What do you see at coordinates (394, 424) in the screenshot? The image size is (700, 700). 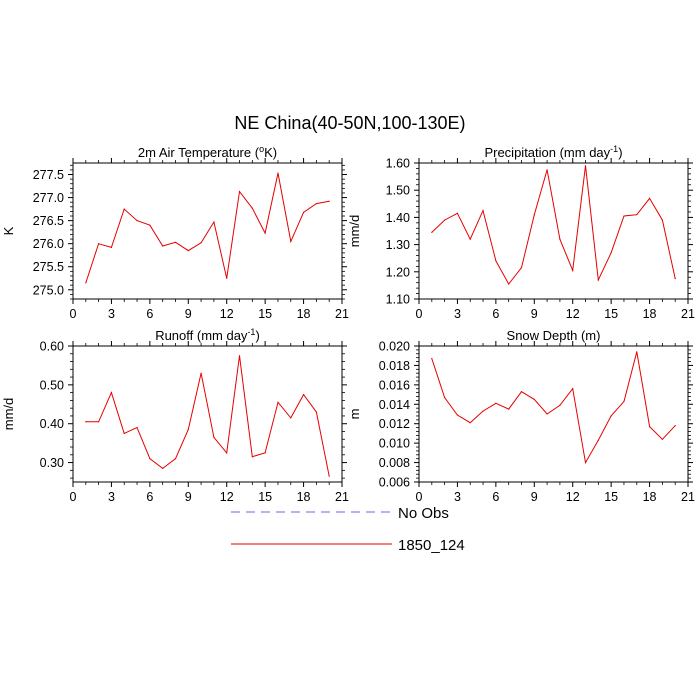 I see `y-tick-label: 0.012` at bounding box center [394, 424].